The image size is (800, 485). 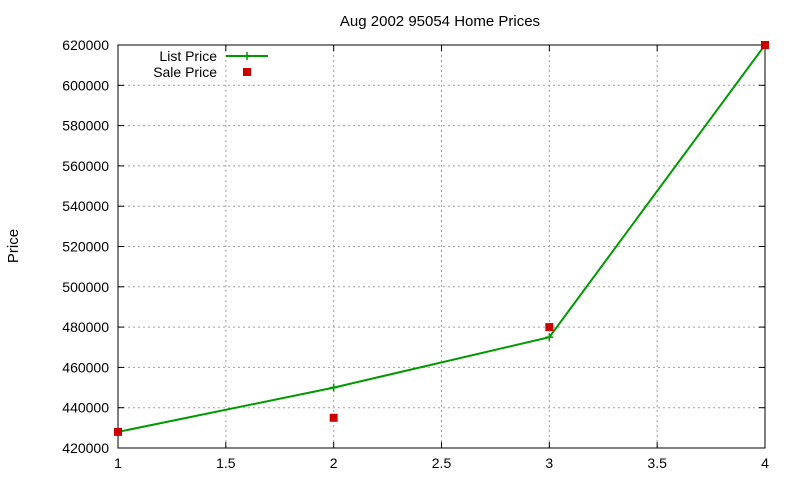 I want to click on x-tick-label: 3.5, so click(x=657, y=463).